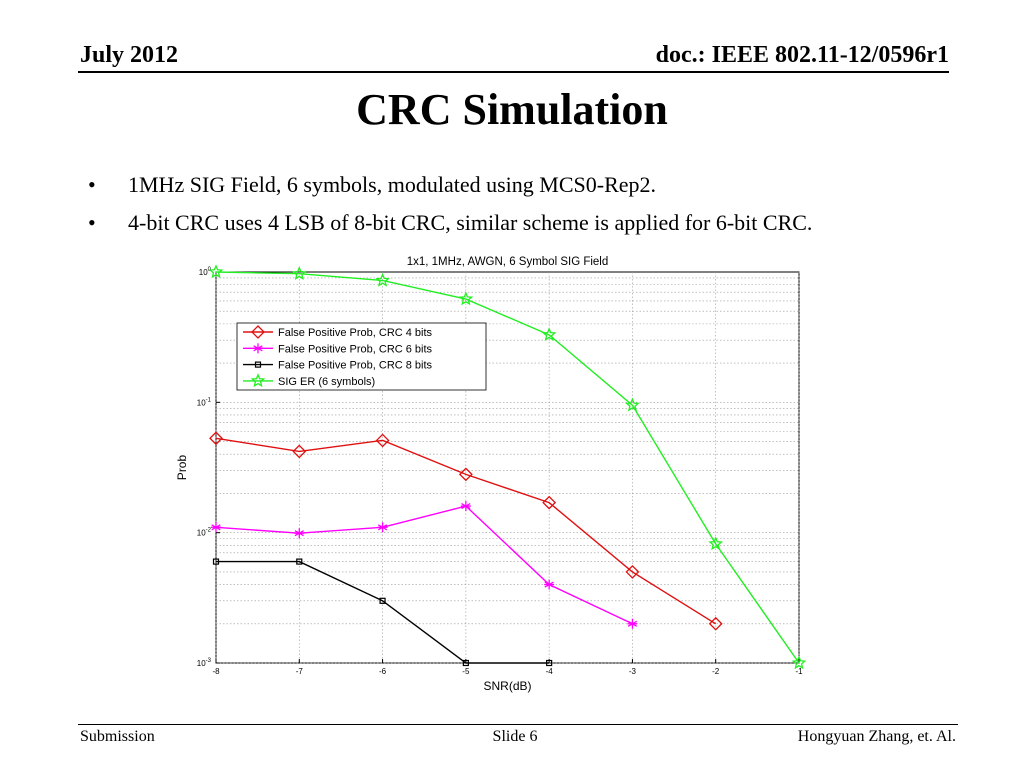 This screenshot has width=1024, height=768. I want to click on x-tick-label: -2, so click(716, 671).